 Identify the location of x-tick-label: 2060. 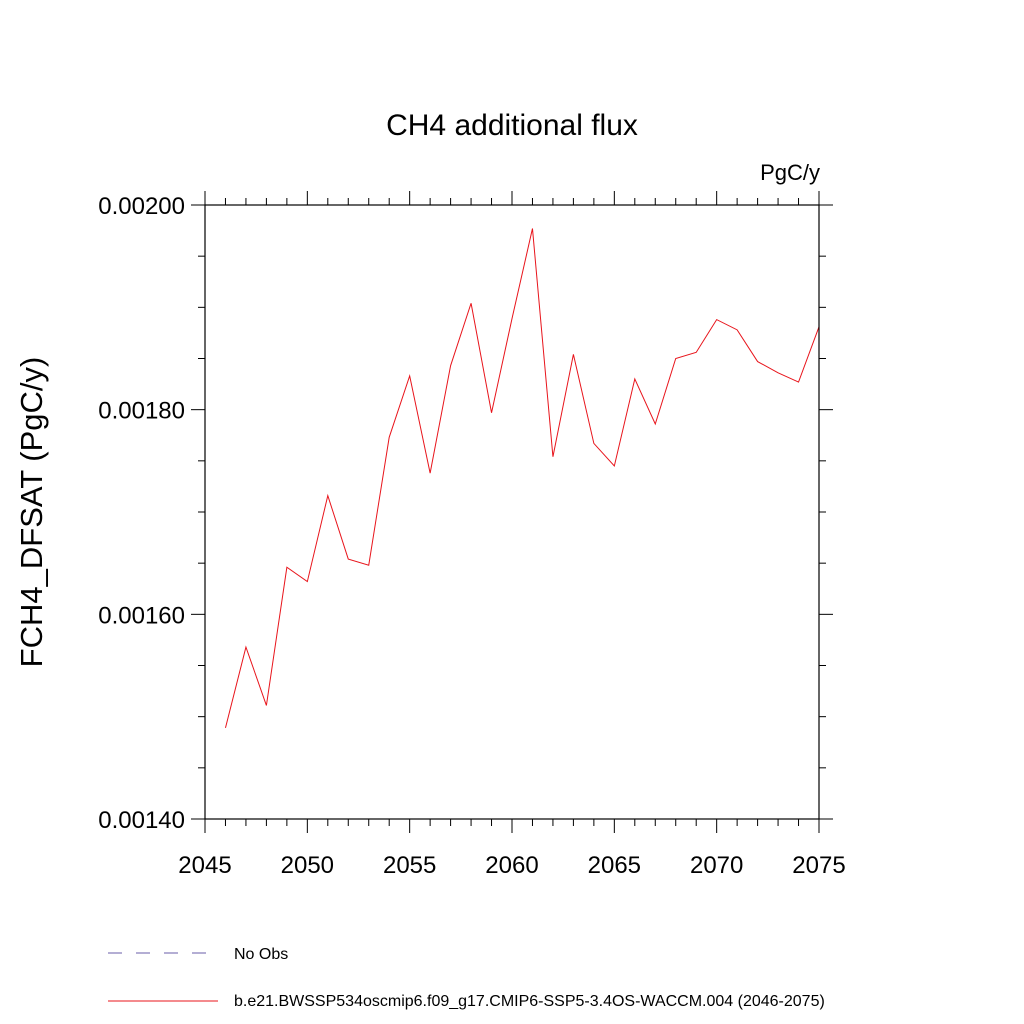
(511, 865).